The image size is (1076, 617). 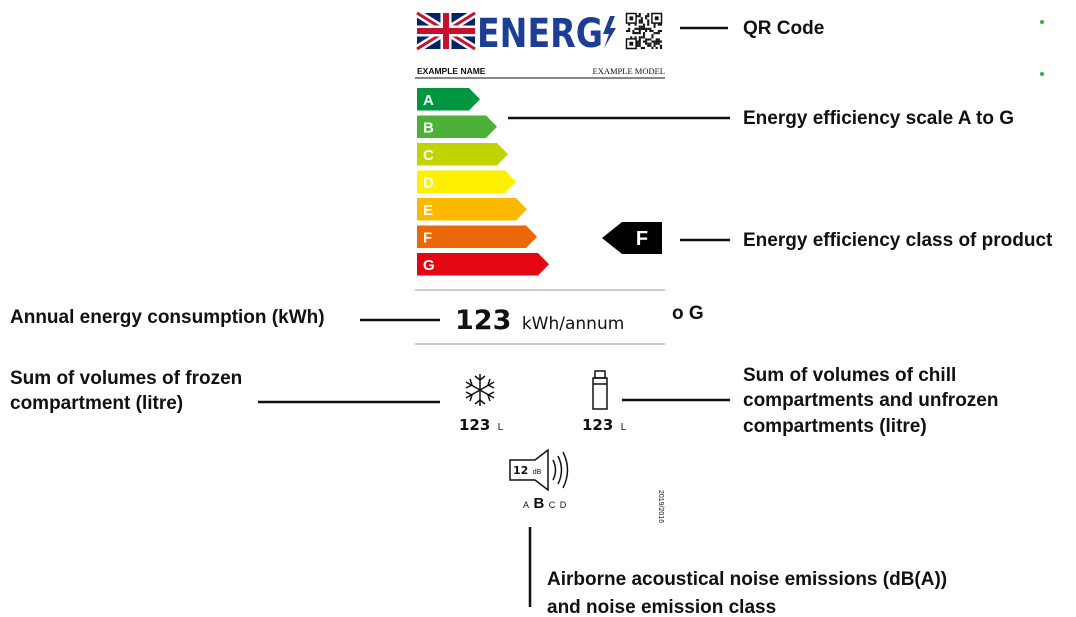 I want to click on noise-class: A, so click(x=526, y=505).